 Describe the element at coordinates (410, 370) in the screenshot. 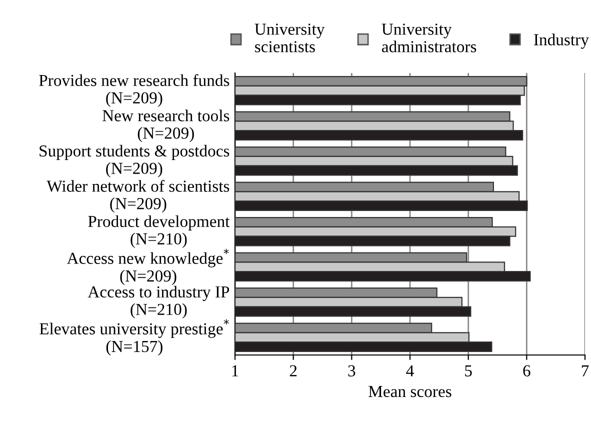

I see `x-tick-label: 4` at that location.